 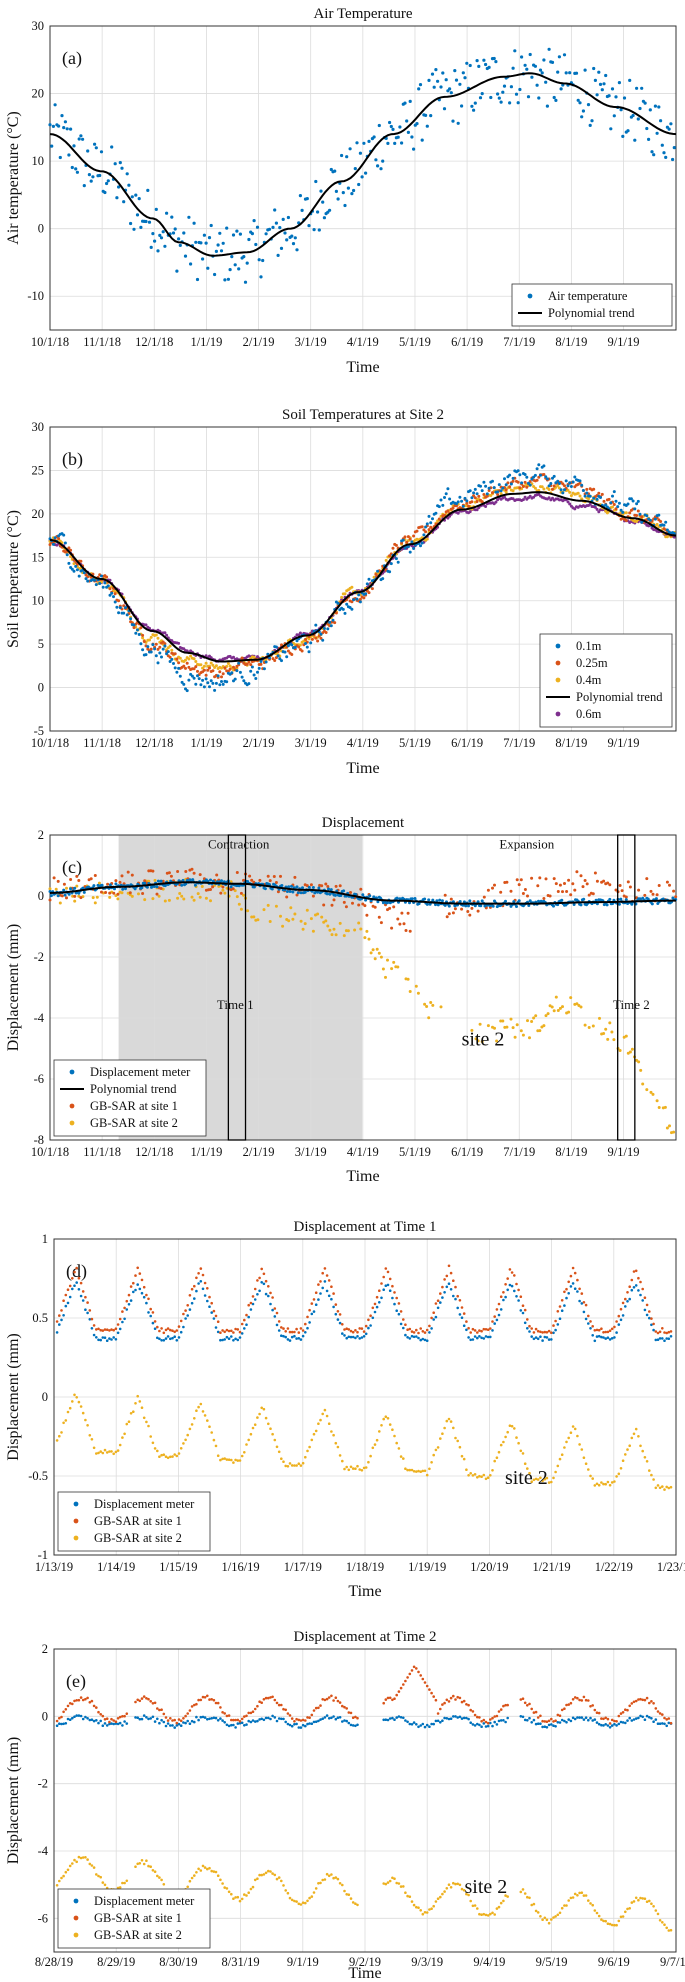 I want to click on series-layer, so click(x=364, y=1798).